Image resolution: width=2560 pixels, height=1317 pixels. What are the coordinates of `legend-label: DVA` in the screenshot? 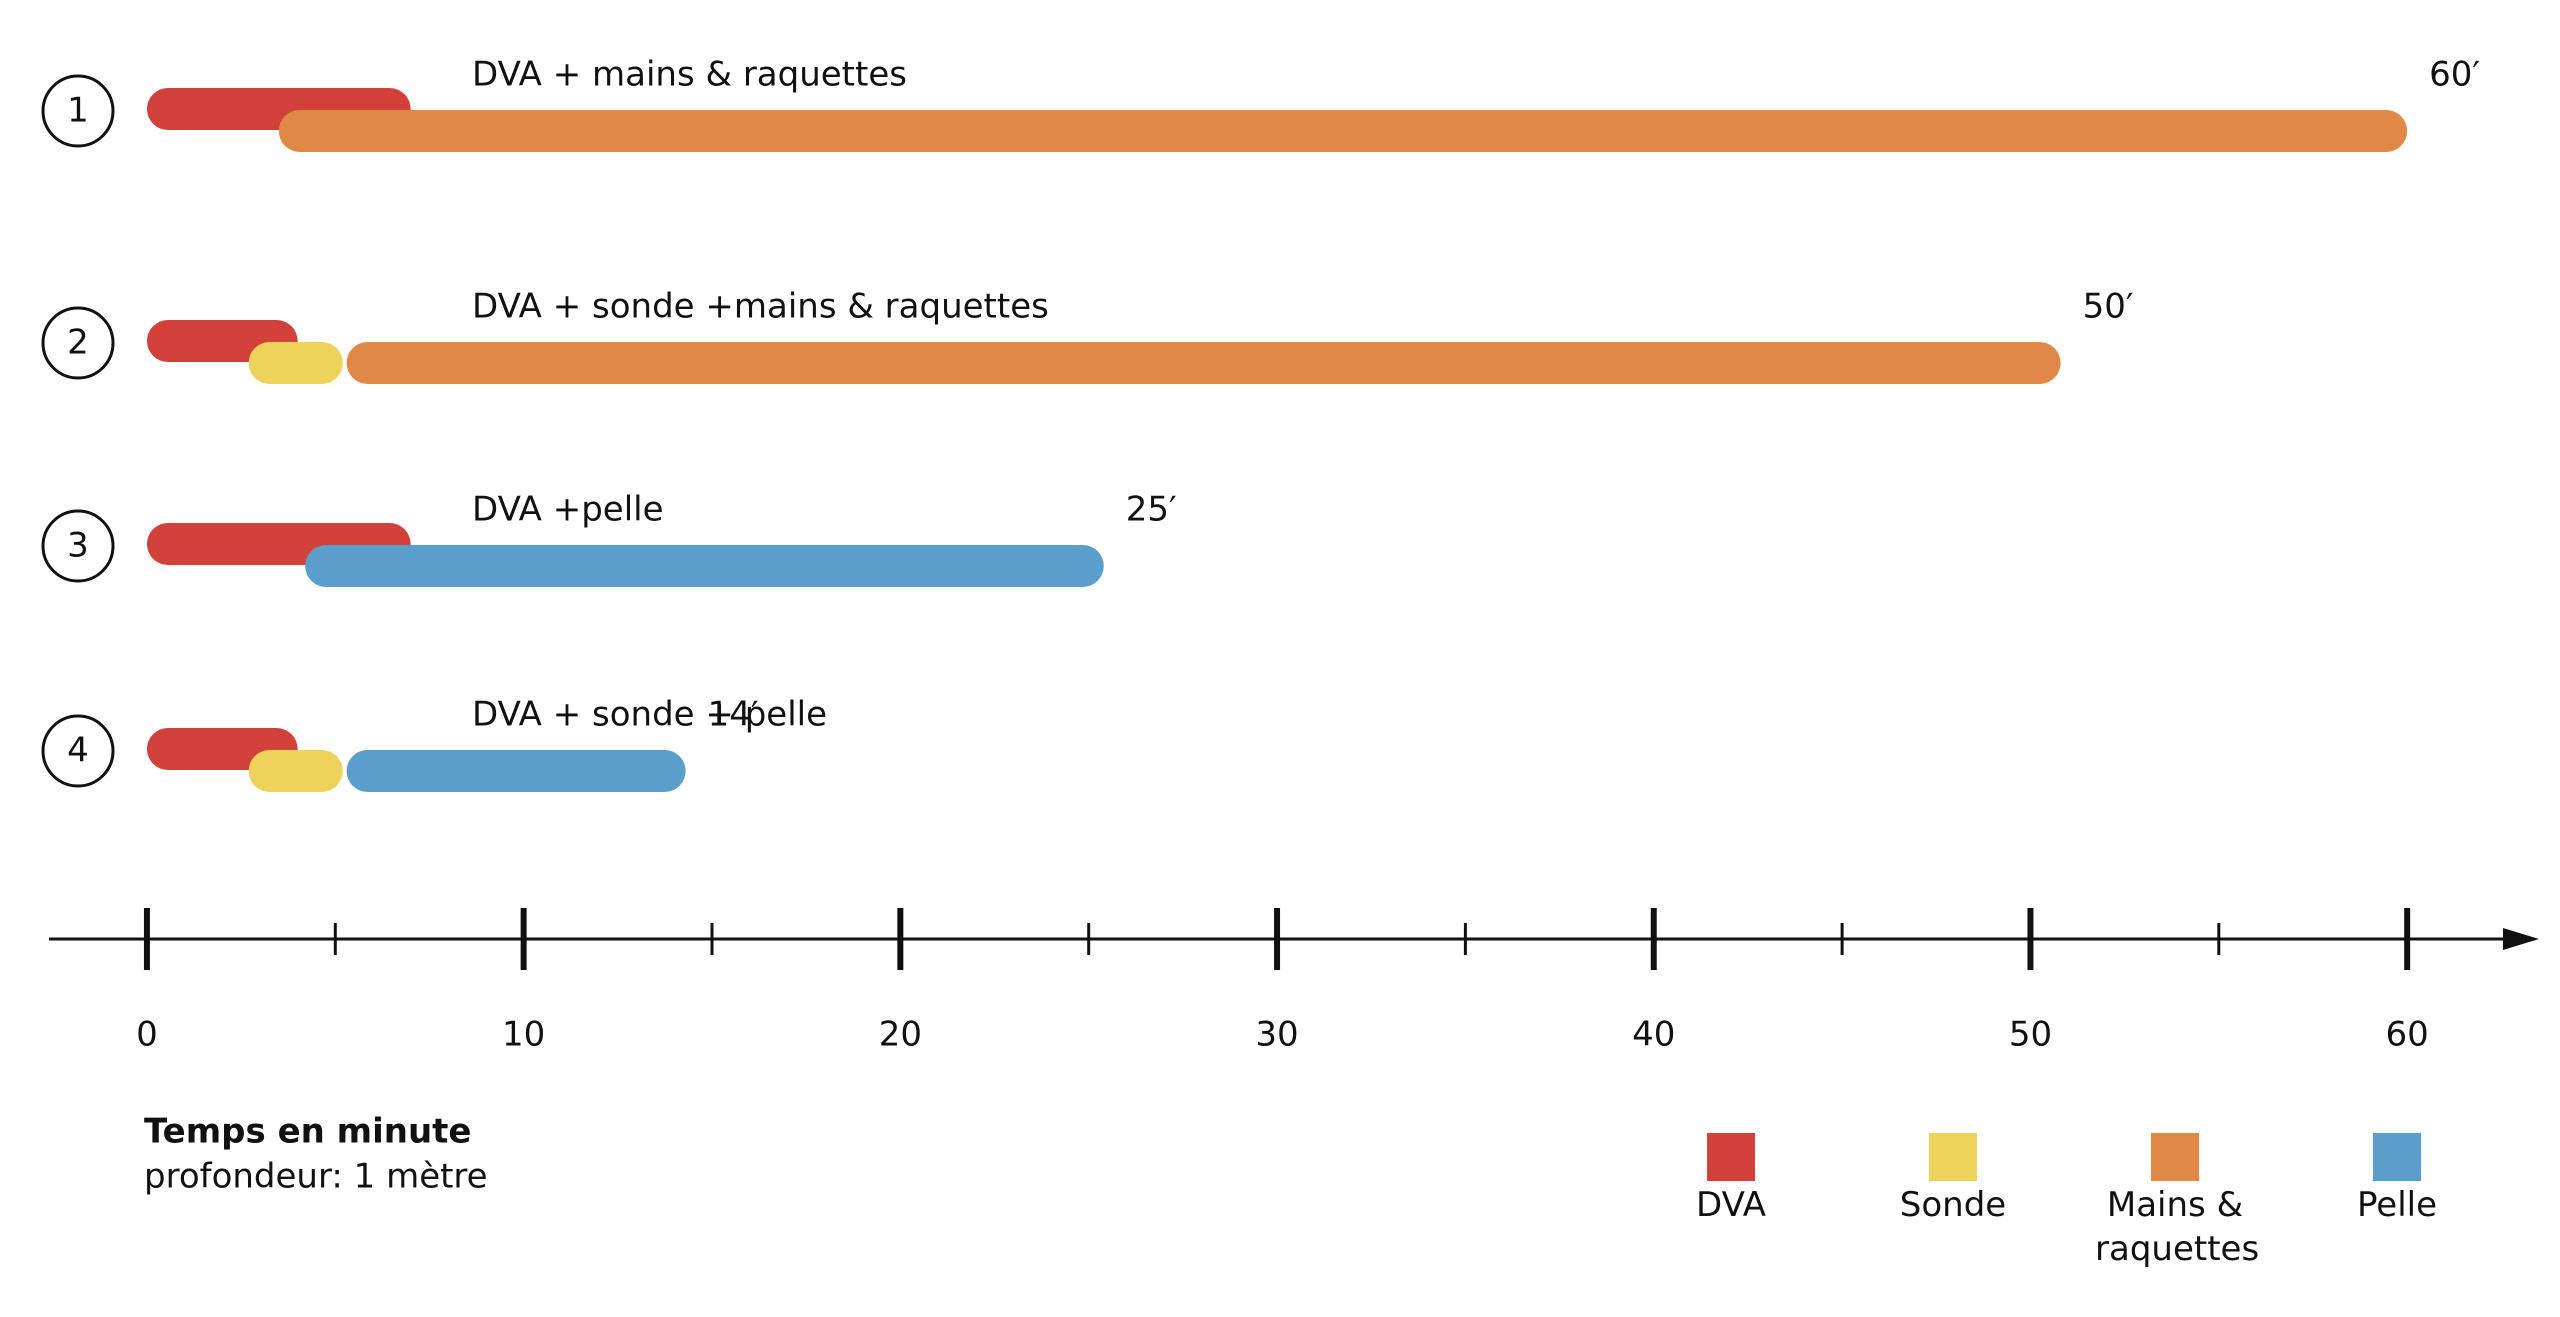 It's located at (1731, 1205).